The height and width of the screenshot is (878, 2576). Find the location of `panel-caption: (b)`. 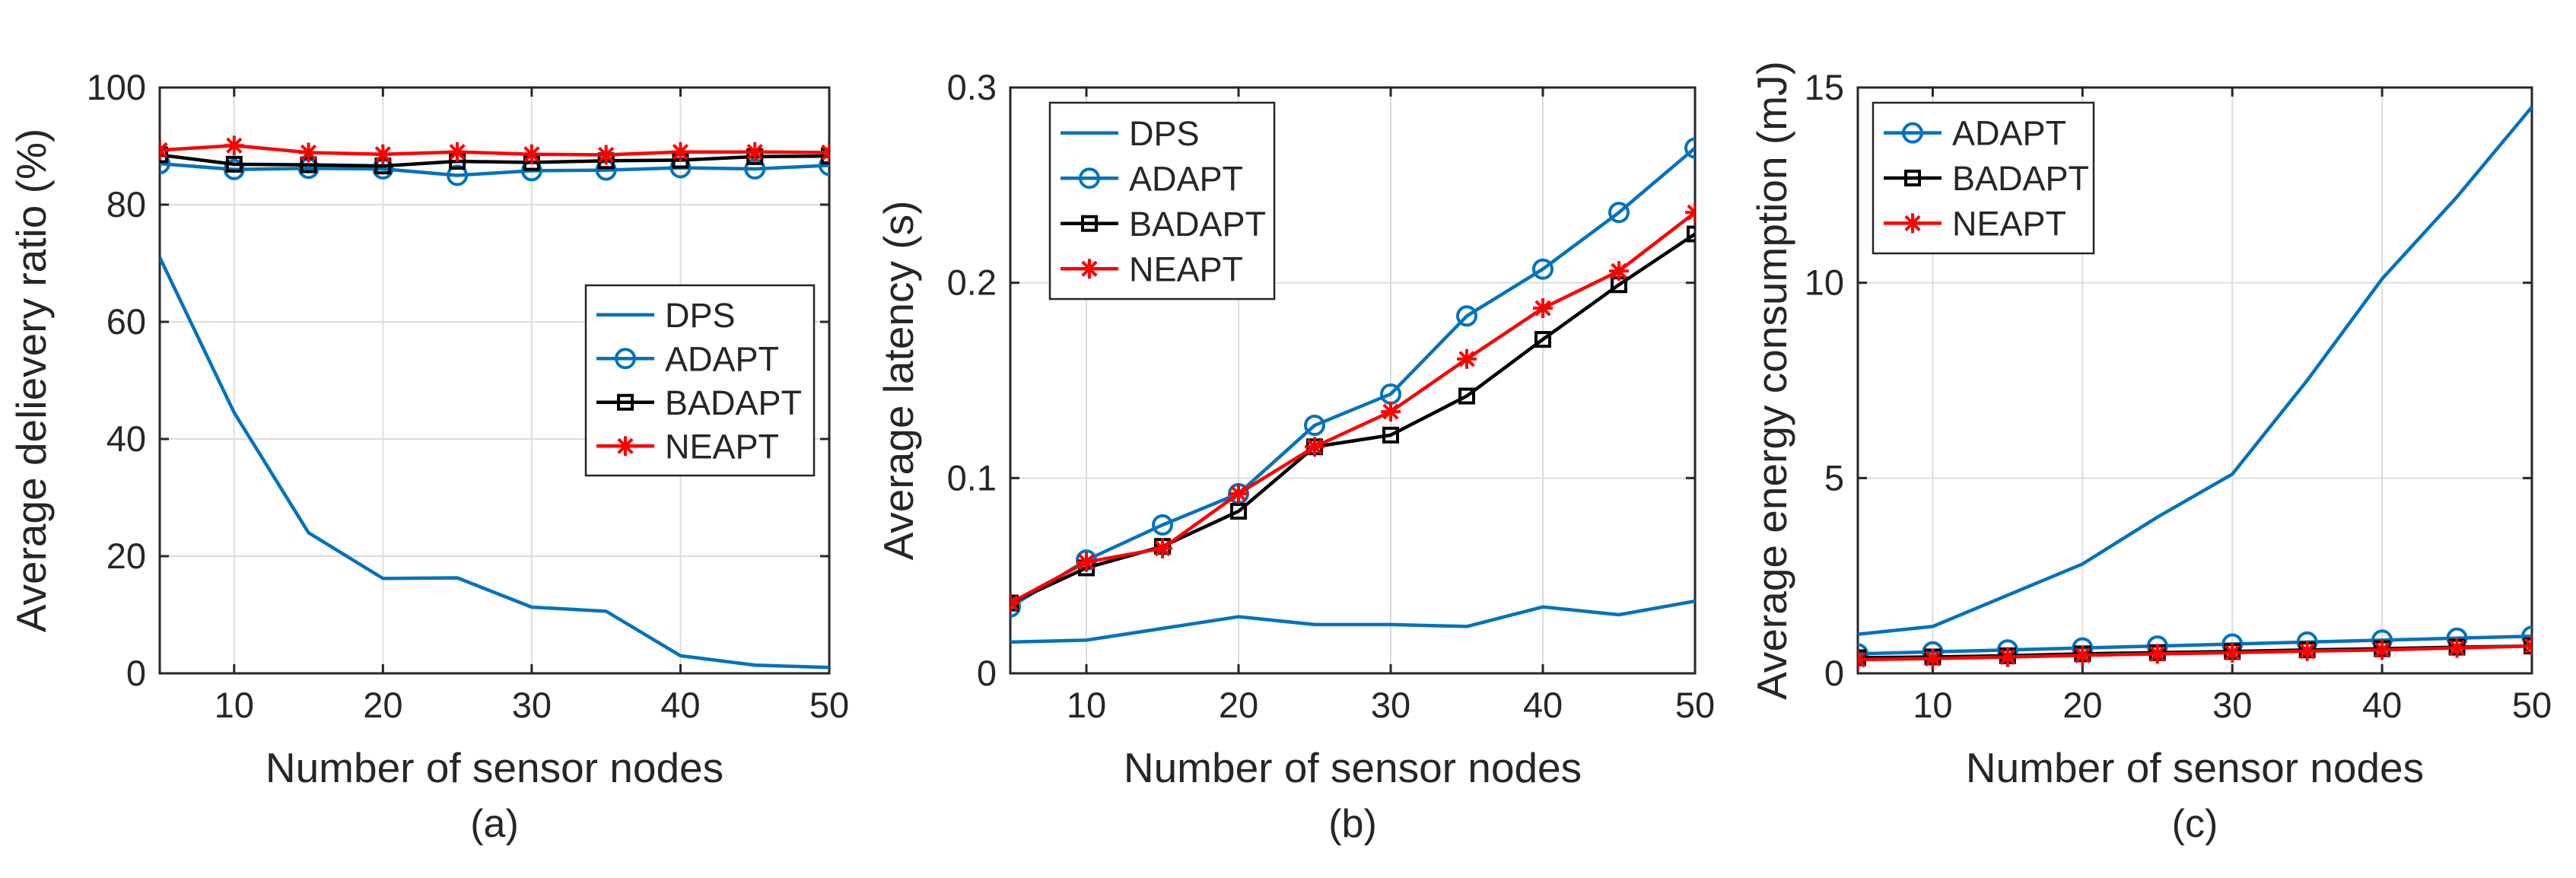

panel-caption: (b) is located at coordinates (1353, 824).